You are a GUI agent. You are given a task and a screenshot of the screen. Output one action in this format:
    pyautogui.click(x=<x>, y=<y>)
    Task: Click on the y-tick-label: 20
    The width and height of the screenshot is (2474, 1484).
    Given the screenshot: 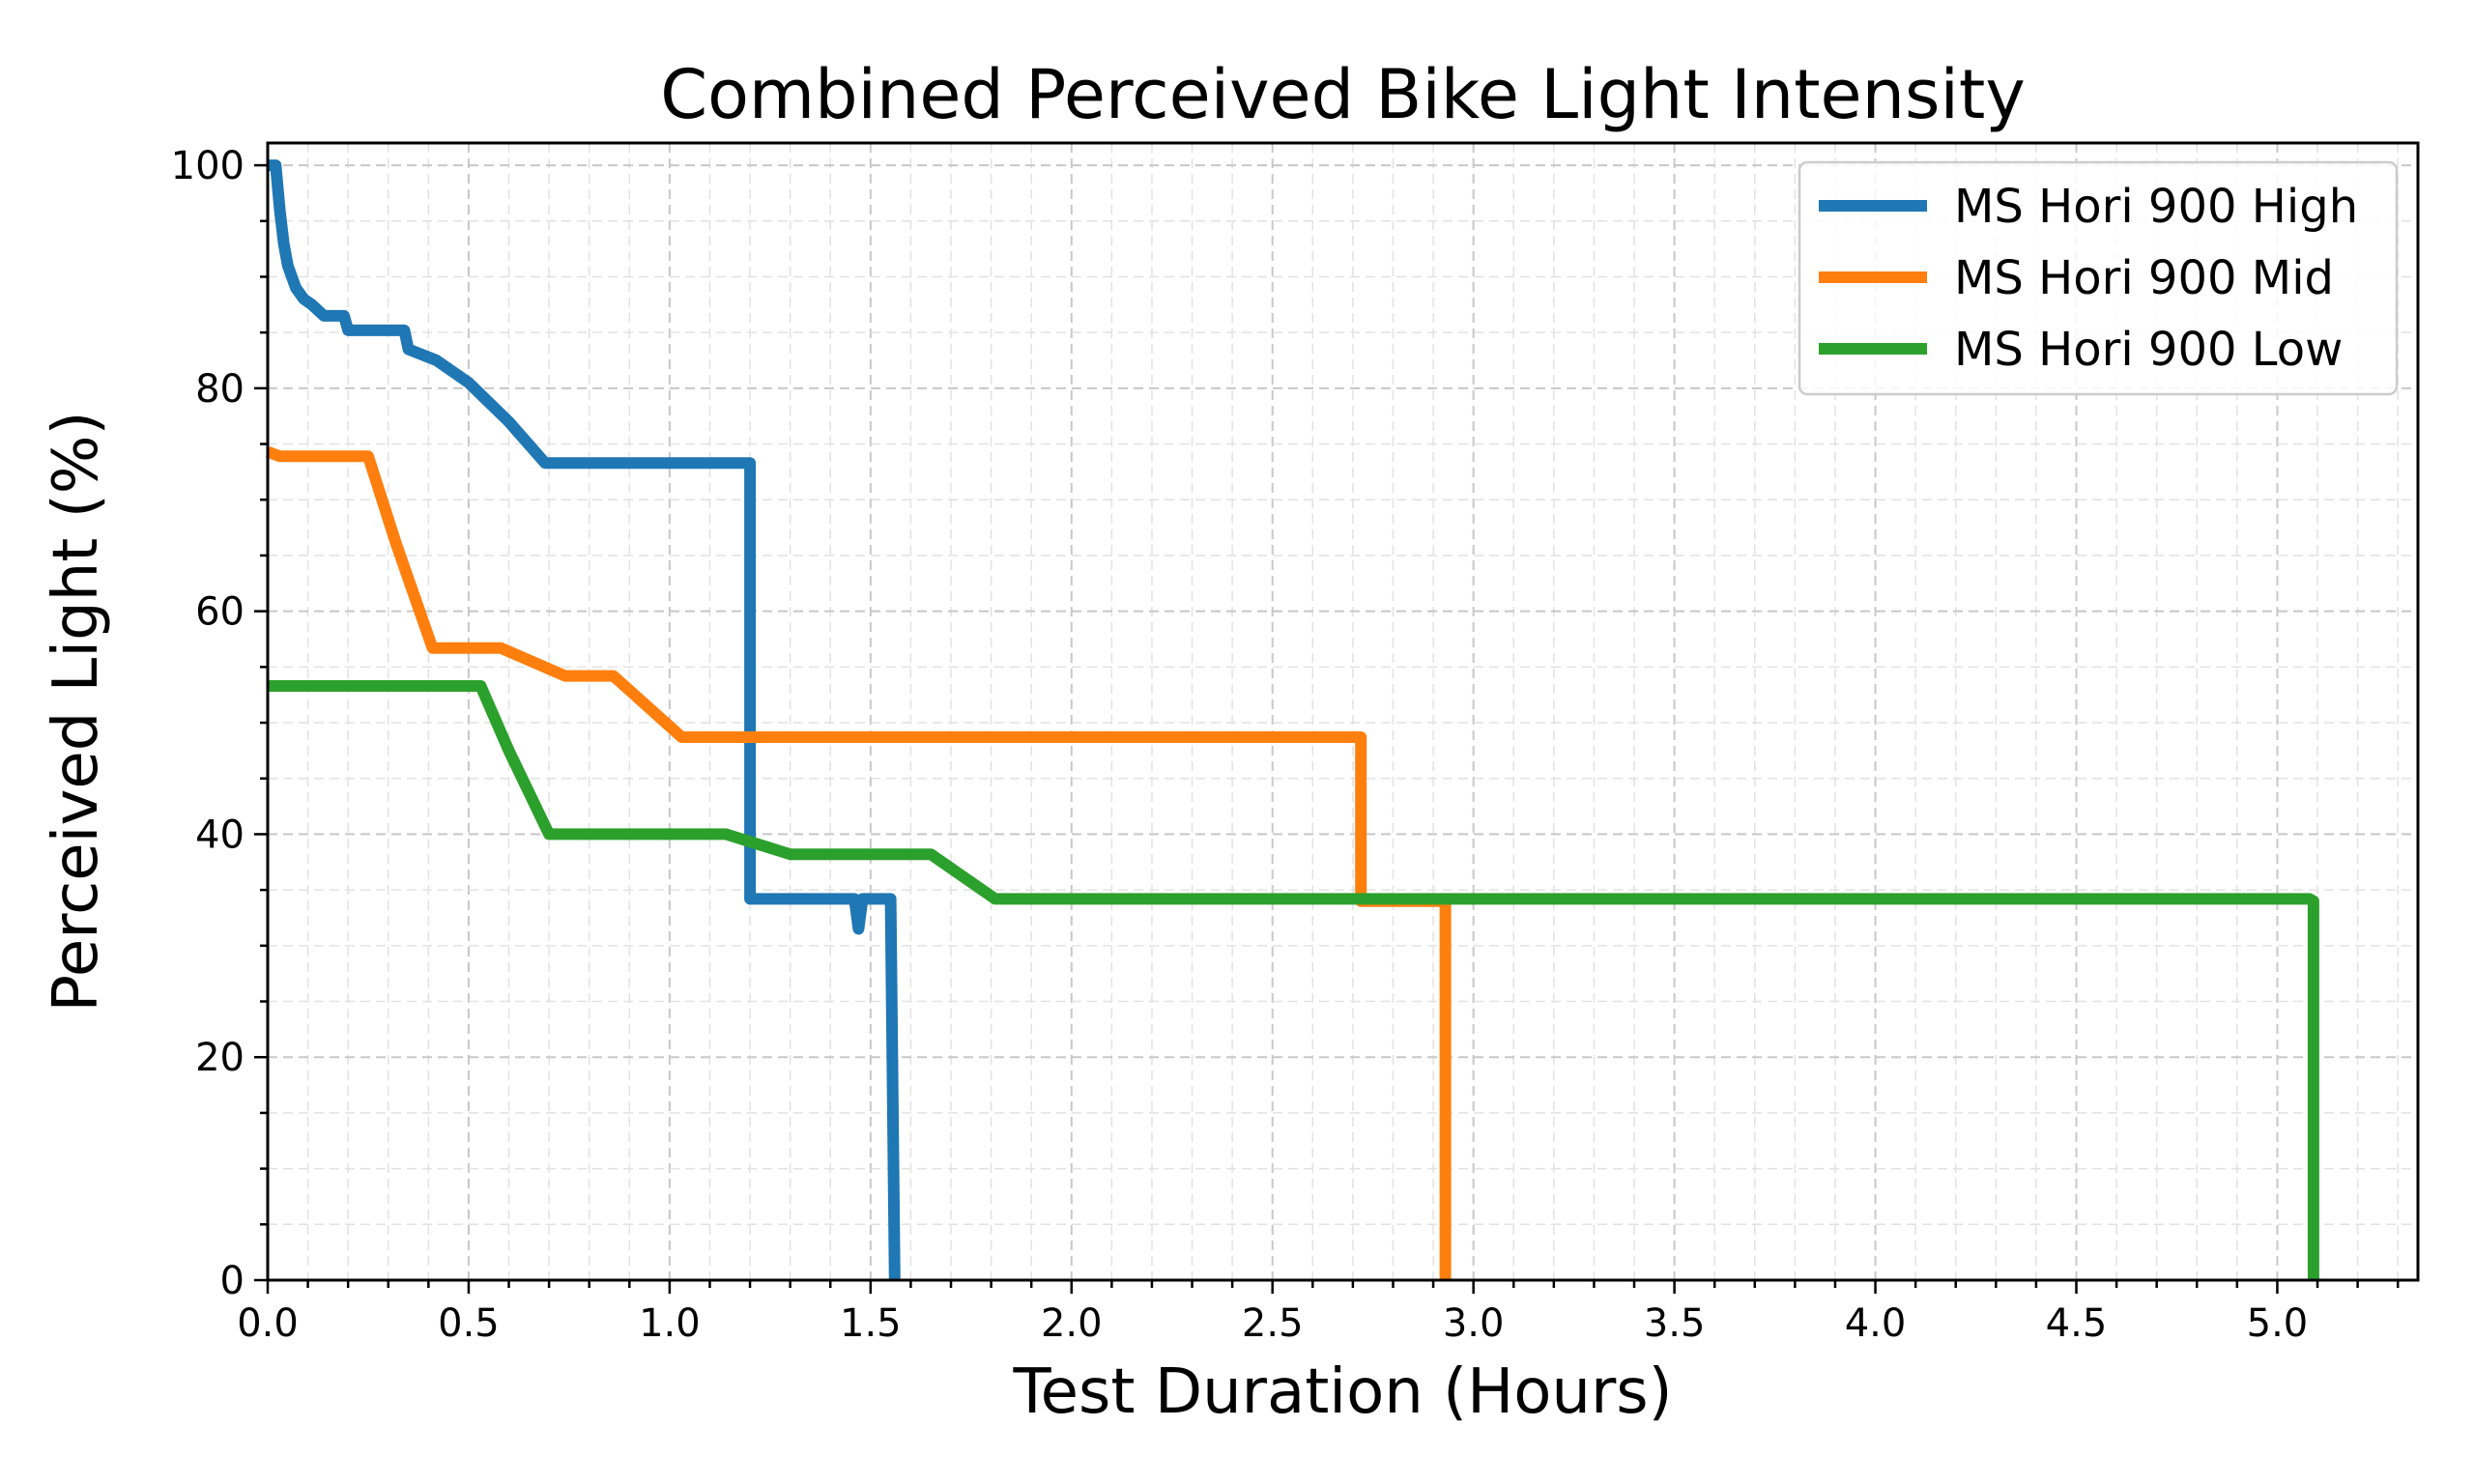 What is the action you would take?
    pyautogui.click(x=220, y=1058)
    